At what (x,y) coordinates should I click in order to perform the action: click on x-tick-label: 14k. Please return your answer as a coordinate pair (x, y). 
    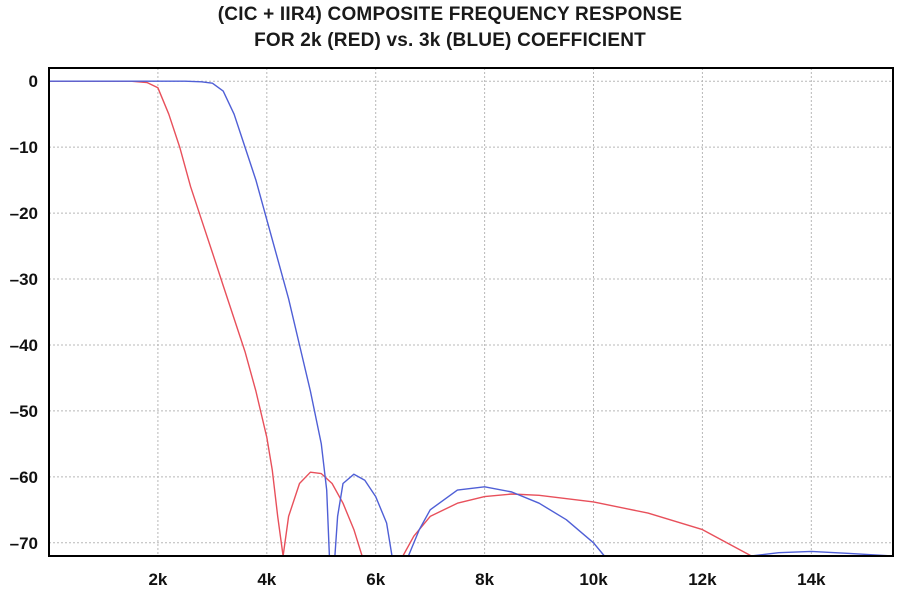
    Looking at the image, I should click on (811, 579).